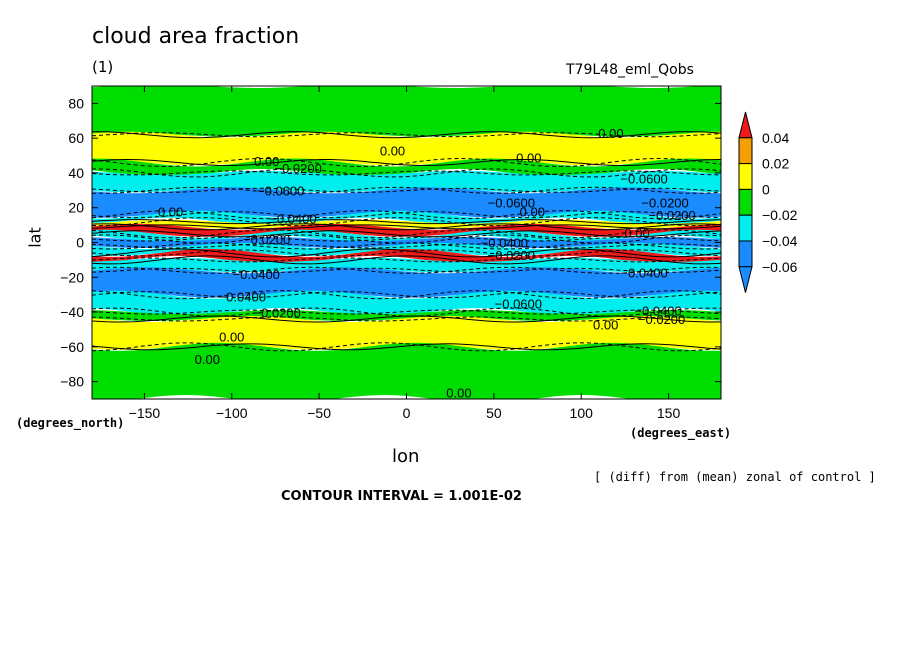  I want to click on x-tick-label: 150, so click(669, 413).